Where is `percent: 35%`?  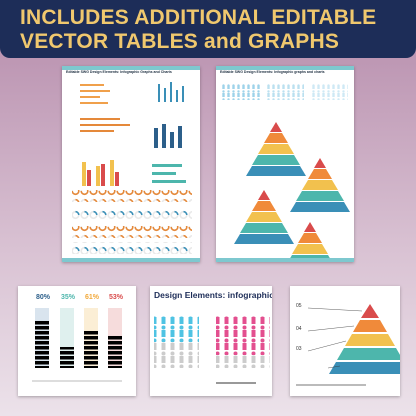 percent: 35% is located at coordinates (68, 297).